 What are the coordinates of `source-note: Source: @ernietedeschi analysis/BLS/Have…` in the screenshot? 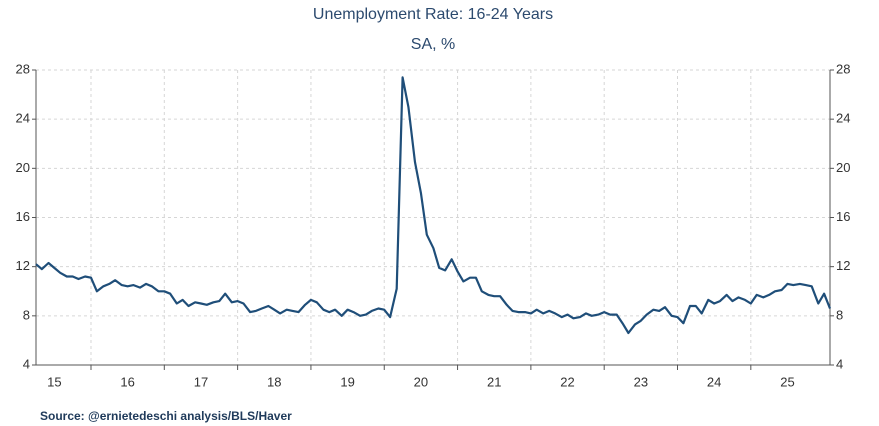 It's located at (166, 416).